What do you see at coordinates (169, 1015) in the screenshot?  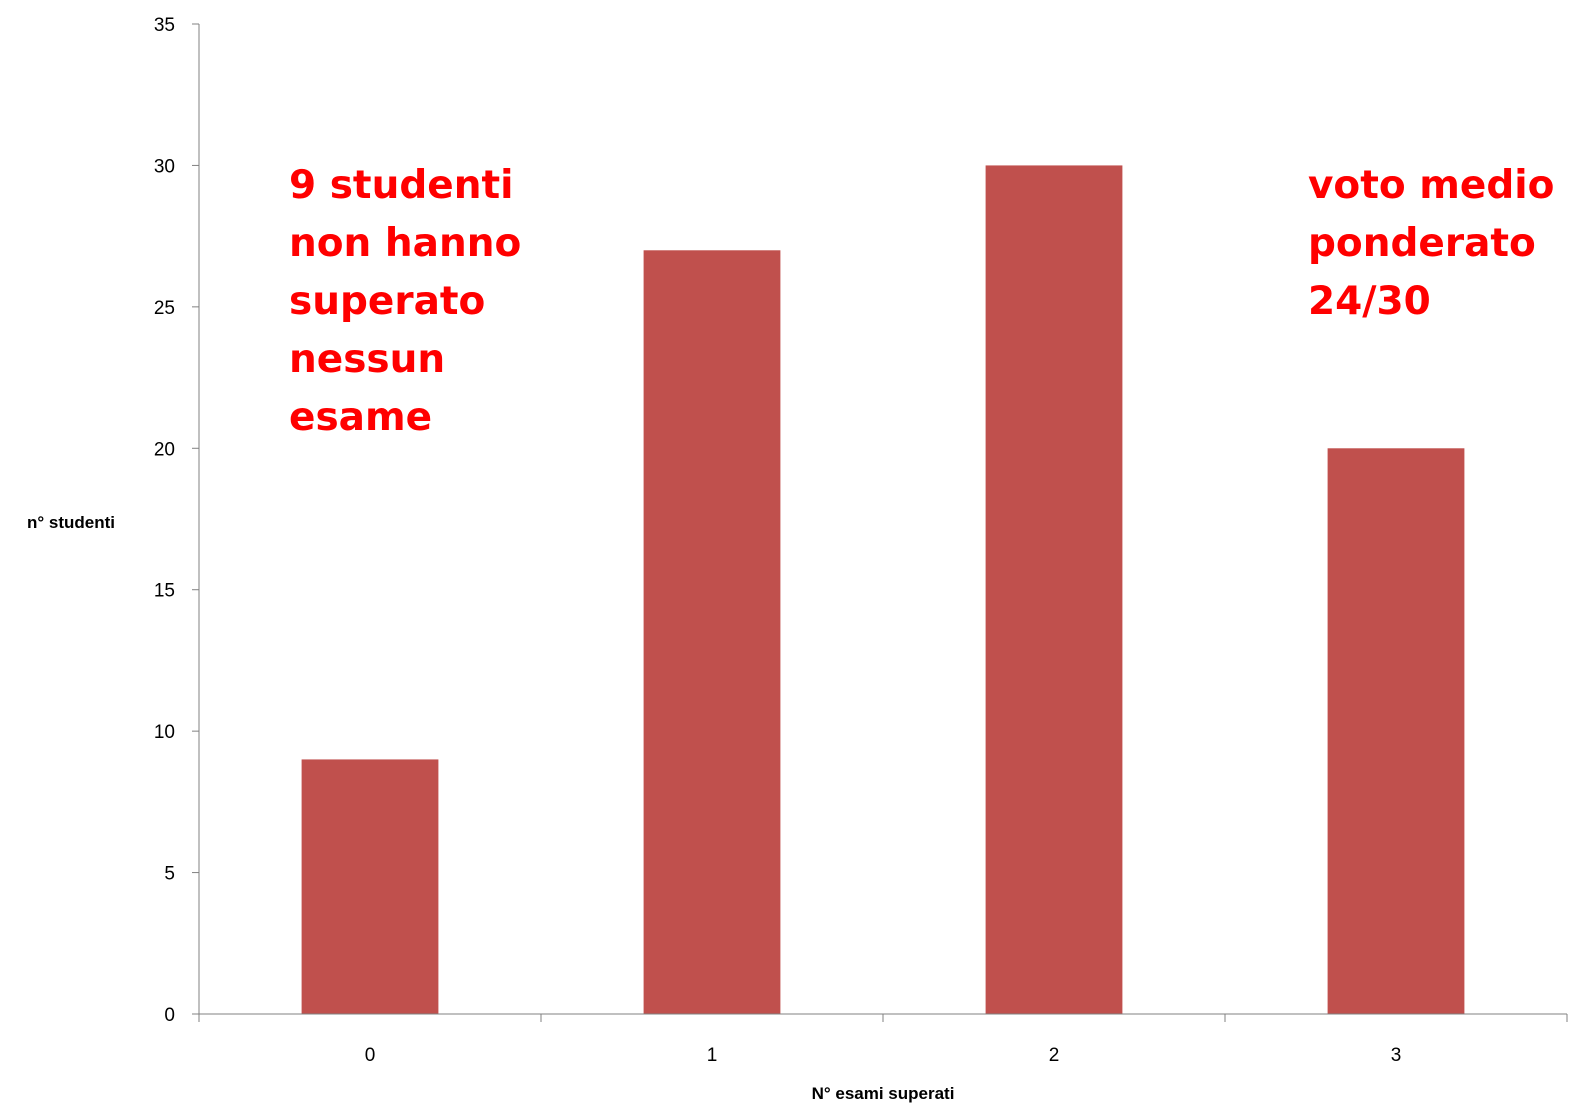 I see `y-tick-label: 0` at bounding box center [169, 1015].